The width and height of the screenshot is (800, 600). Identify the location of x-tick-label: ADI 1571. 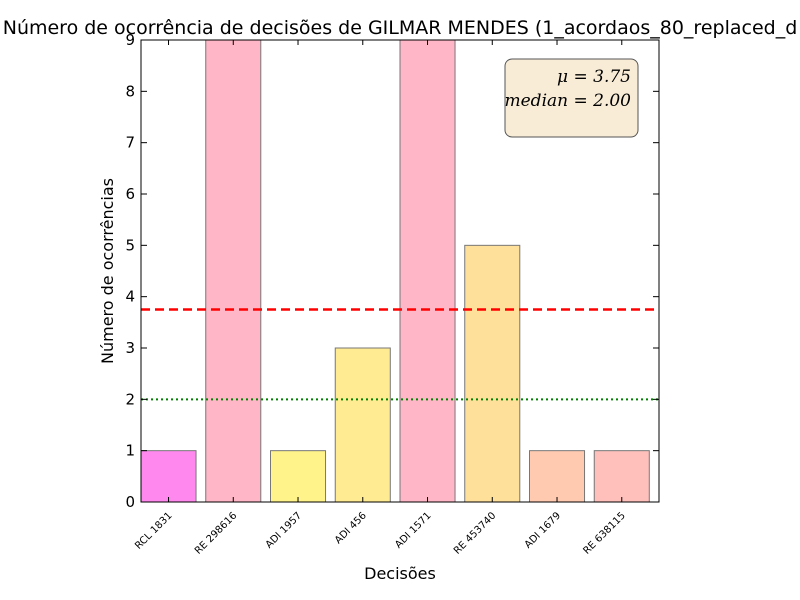
(413, 530).